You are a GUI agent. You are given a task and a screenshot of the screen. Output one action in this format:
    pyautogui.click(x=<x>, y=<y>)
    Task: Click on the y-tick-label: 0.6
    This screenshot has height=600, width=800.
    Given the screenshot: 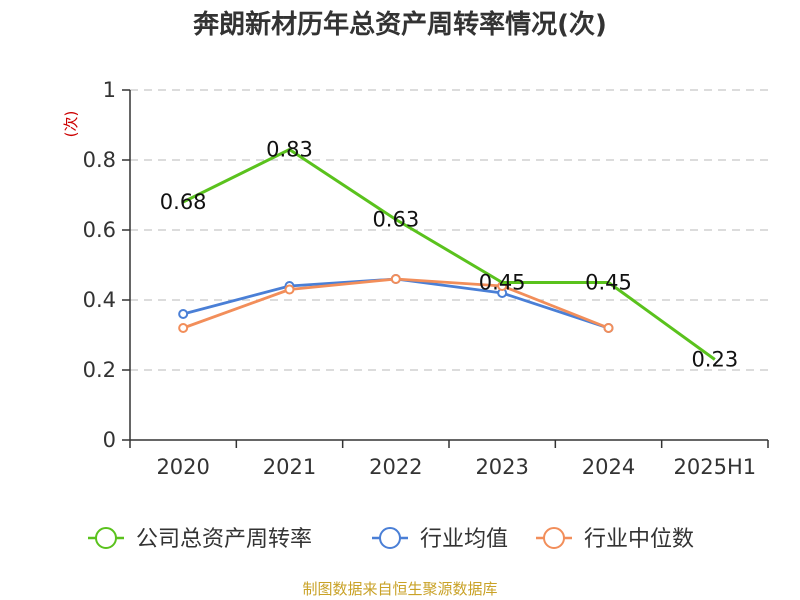 What is the action you would take?
    pyautogui.click(x=99, y=230)
    